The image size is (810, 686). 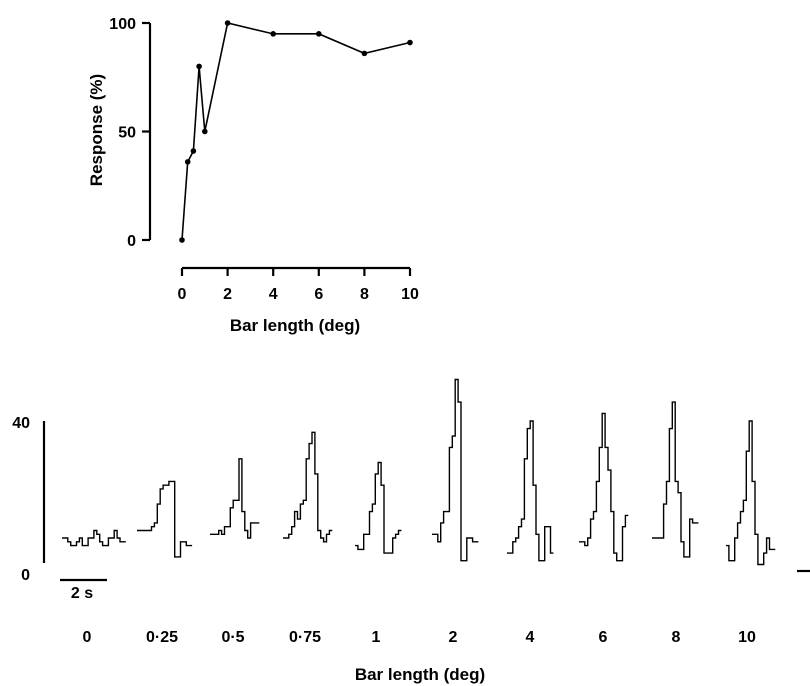 What do you see at coordinates (232, 637) in the screenshot?
I see `histogram-category-label: 0·5` at bounding box center [232, 637].